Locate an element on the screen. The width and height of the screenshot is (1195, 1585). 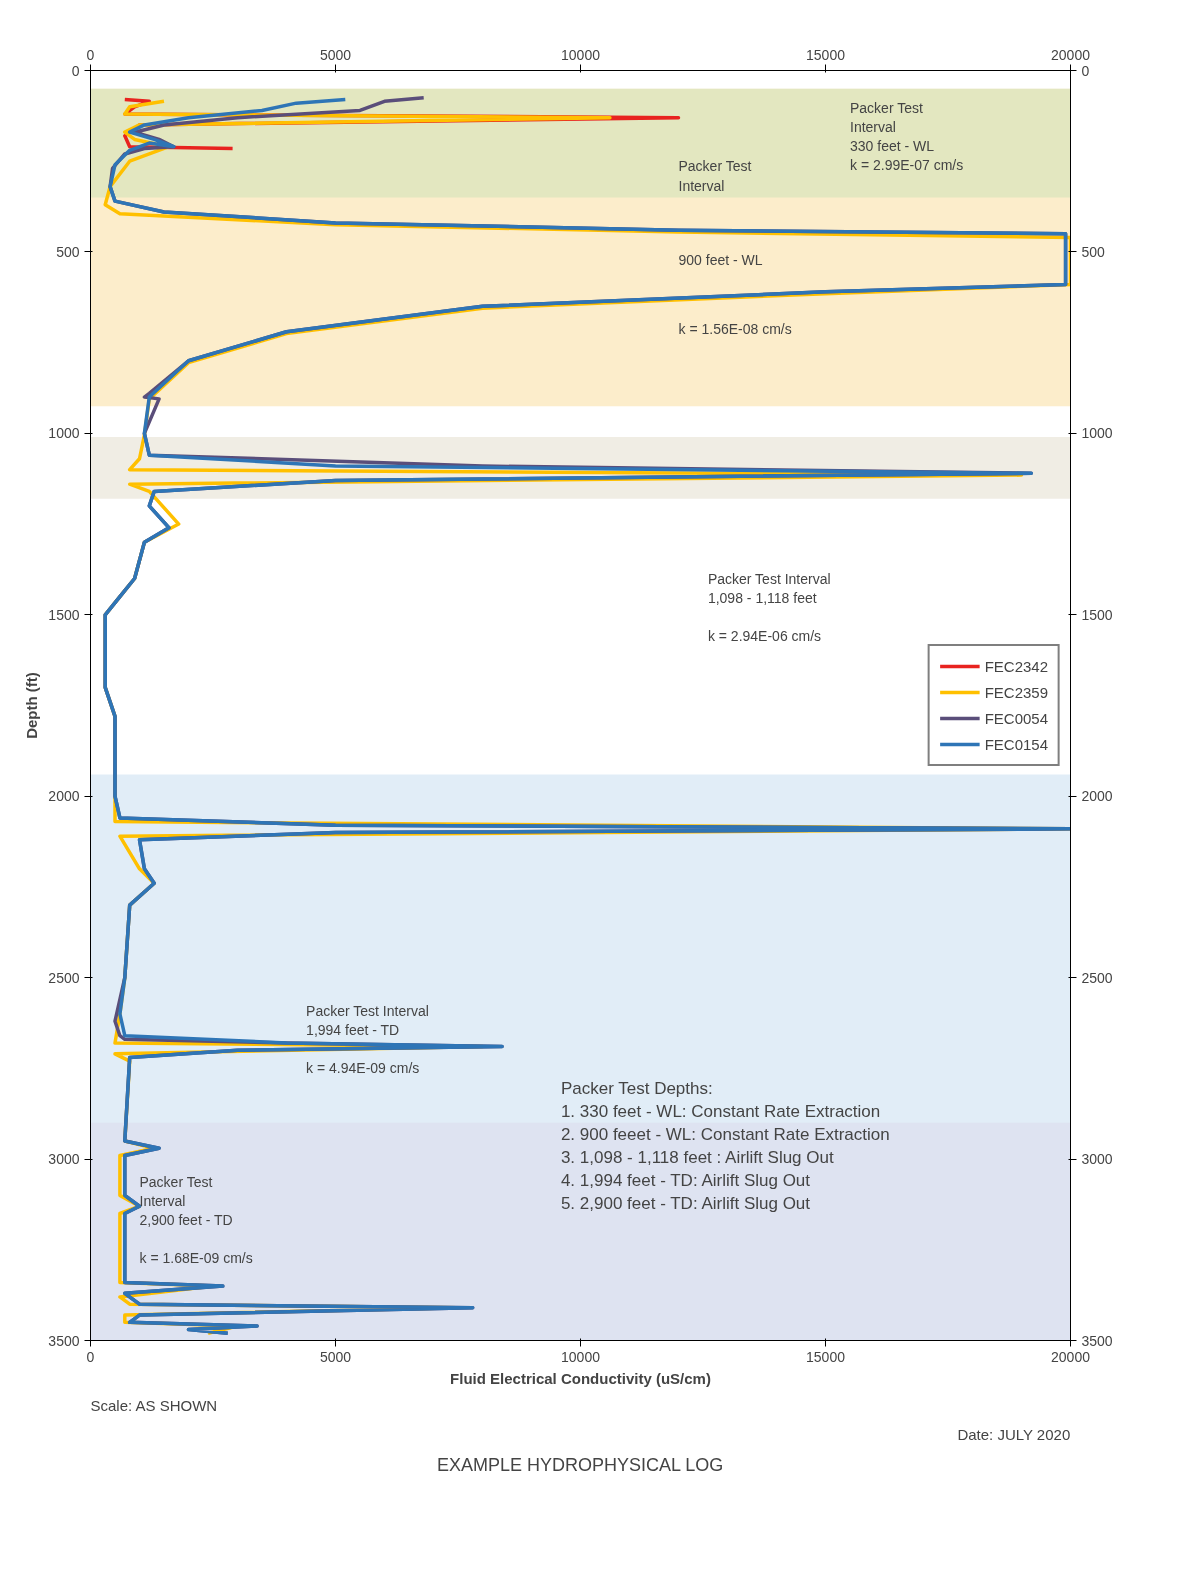
y2-tick-label: 2500 is located at coordinates (1097, 977).